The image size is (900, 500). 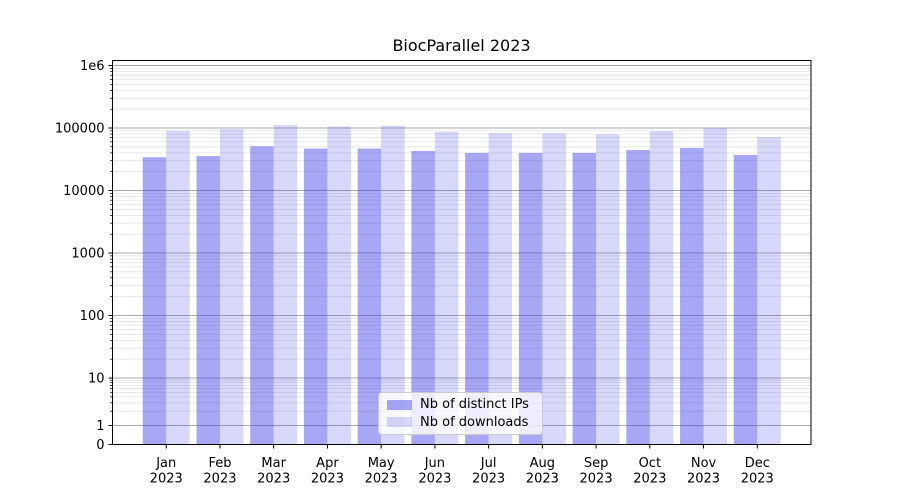 What do you see at coordinates (474, 405) in the screenshot?
I see `legend-label-distinct-ips: Nb of distinct IPs` at bounding box center [474, 405].